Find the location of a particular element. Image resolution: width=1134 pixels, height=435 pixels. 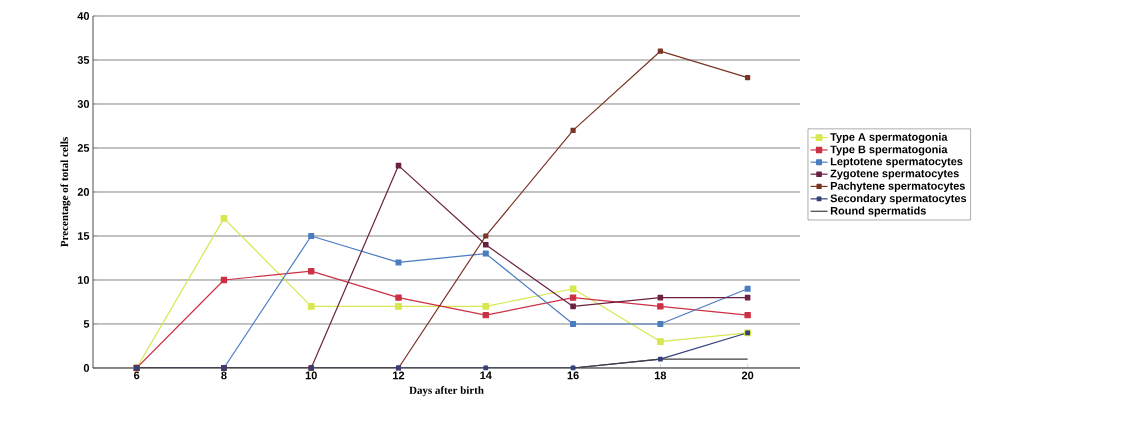

x-tick-label: 10 is located at coordinates (311, 375).